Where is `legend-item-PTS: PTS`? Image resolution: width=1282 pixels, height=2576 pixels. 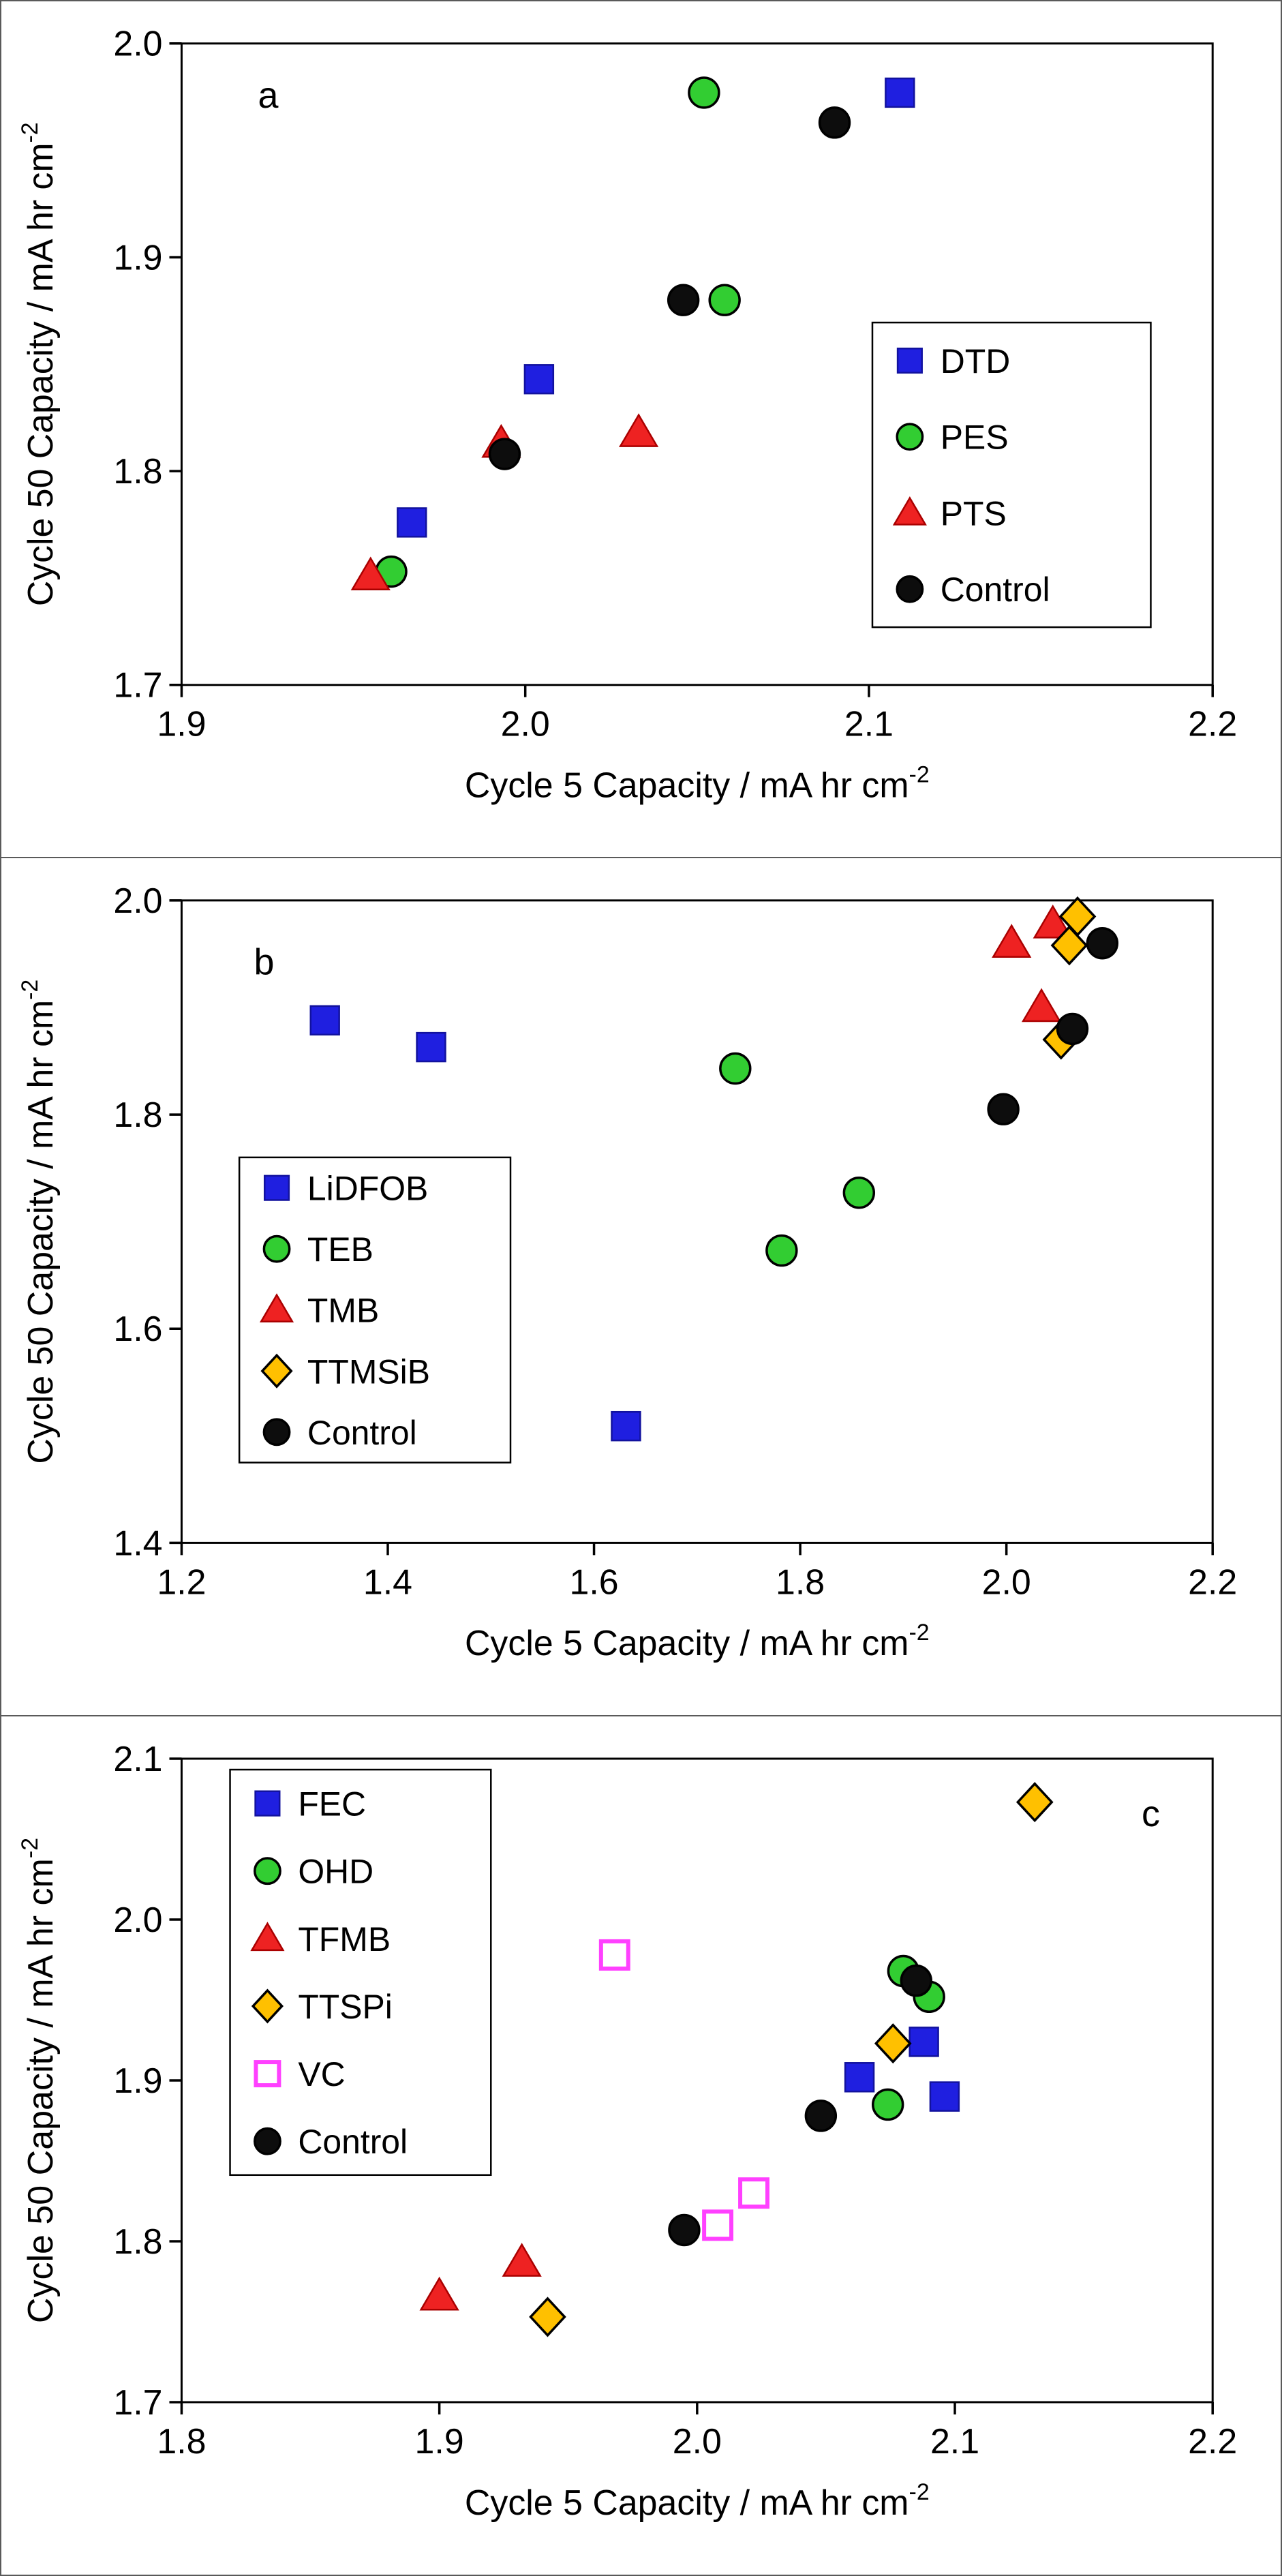
legend-item-PTS: PTS is located at coordinates (950, 513).